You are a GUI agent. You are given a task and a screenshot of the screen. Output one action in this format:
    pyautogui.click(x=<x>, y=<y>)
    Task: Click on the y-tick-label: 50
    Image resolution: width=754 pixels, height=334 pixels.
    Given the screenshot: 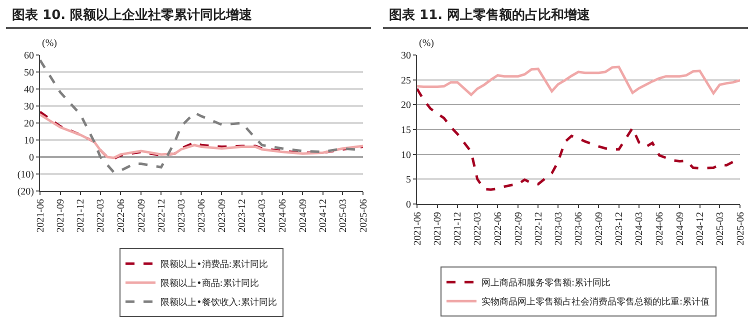 What is the action you would take?
    pyautogui.click(x=29, y=73)
    